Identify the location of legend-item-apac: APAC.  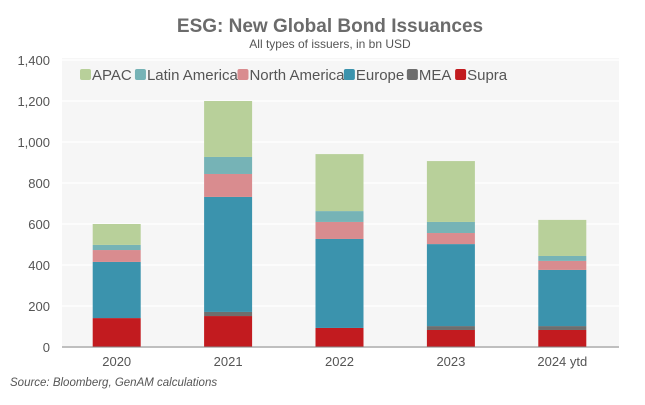
(106, 75).